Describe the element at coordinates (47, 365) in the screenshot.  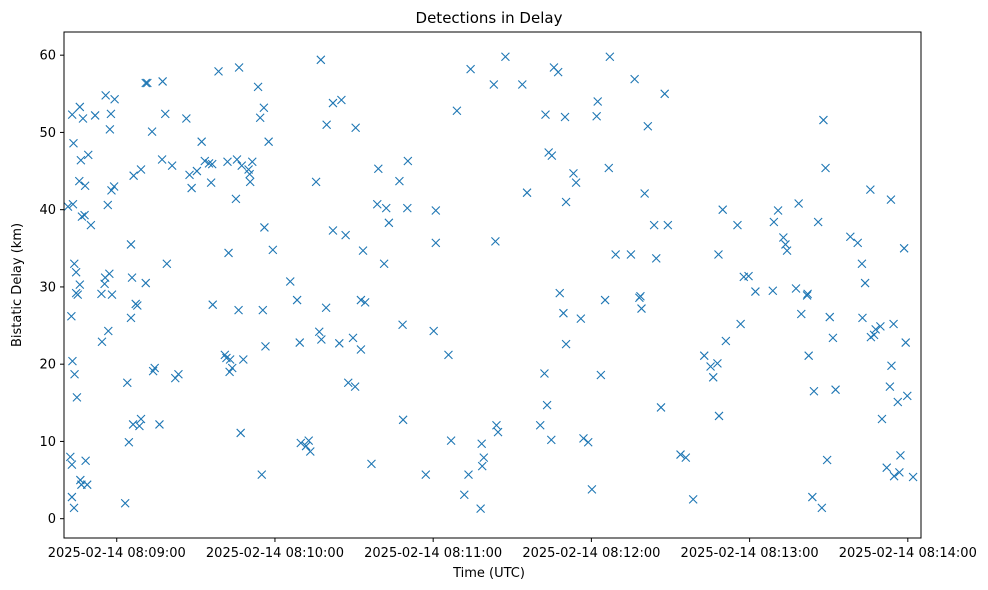
I see `y-tick-label: 20` at that location.